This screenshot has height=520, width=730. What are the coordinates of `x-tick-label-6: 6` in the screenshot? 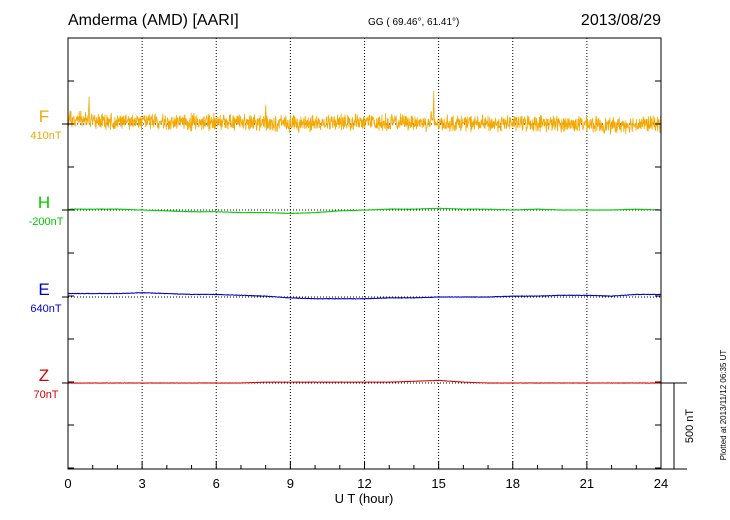 It's located at (216, 483).